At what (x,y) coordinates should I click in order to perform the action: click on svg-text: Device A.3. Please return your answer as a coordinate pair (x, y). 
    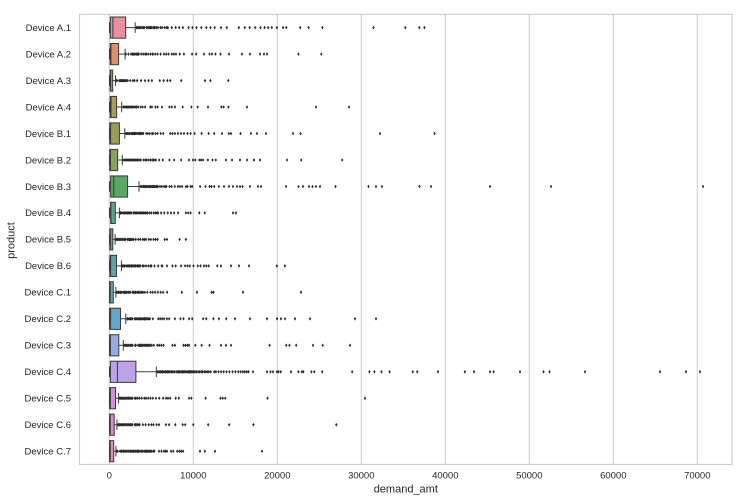
    Looking at the image, I should click on (48, 81).